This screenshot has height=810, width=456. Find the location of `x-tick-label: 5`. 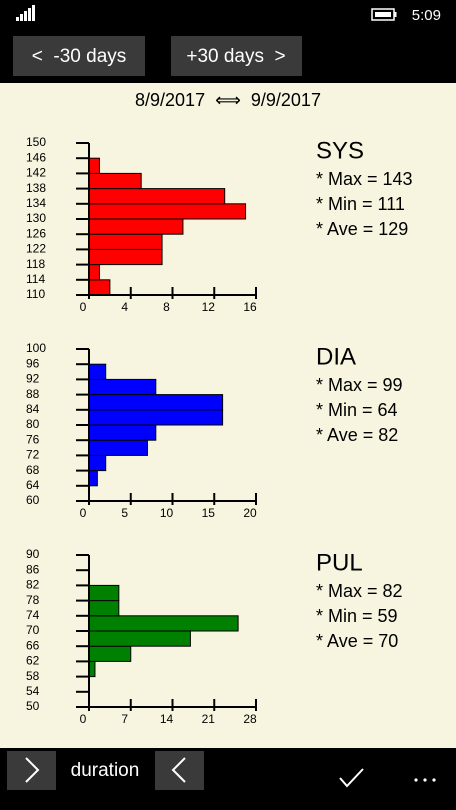

x-tick-label: 5 is located at coordinates (124, 513).